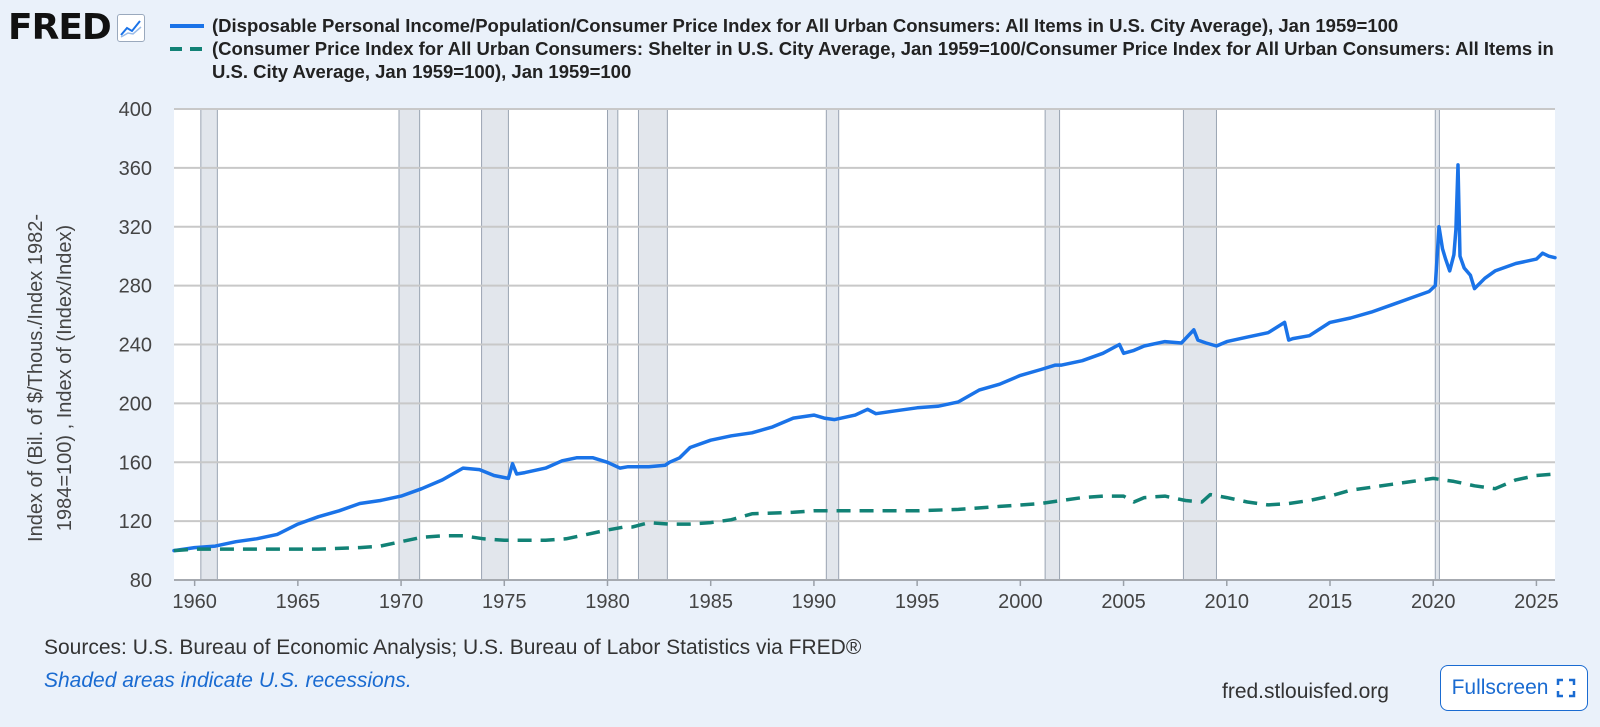  What do you see at coordinates (1123, 602) in the screenshot?
I see `x-tick-label: 2005` at bounding box center [1123, 602].